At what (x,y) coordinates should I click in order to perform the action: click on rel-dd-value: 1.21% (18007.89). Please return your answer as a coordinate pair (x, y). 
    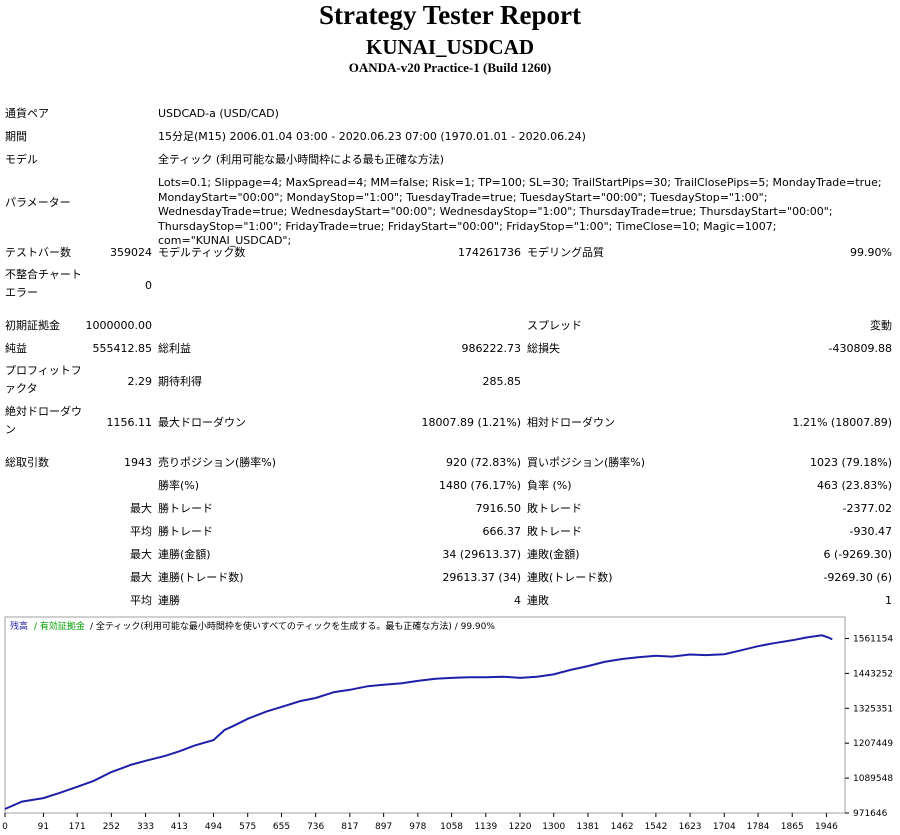
    Looking at the image, I should click on (842, 422).